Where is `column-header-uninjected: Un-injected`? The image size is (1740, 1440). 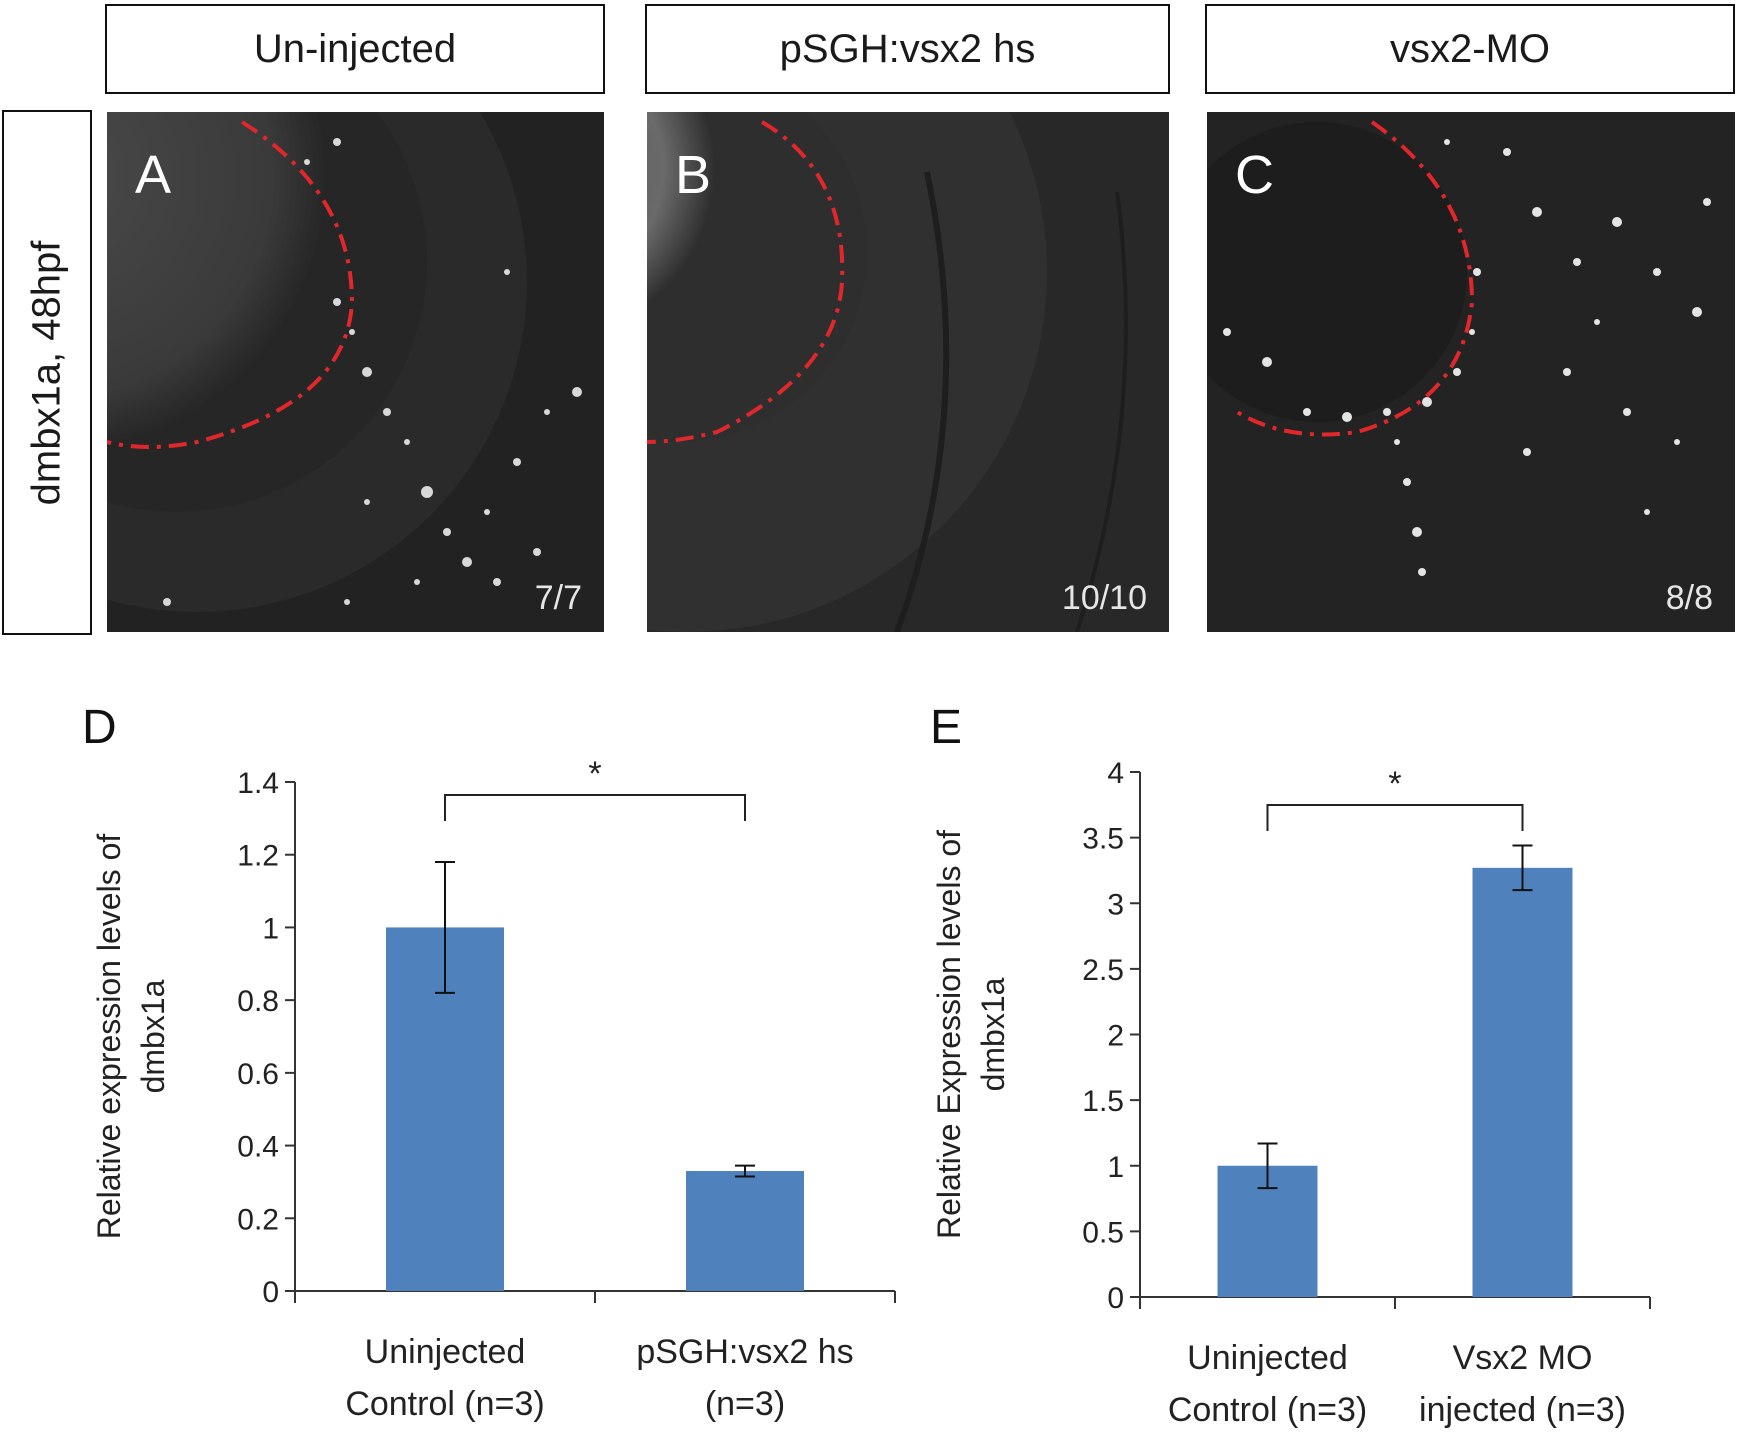 column-header-uninjected: Un-injected is located at coordinates (355, 49).